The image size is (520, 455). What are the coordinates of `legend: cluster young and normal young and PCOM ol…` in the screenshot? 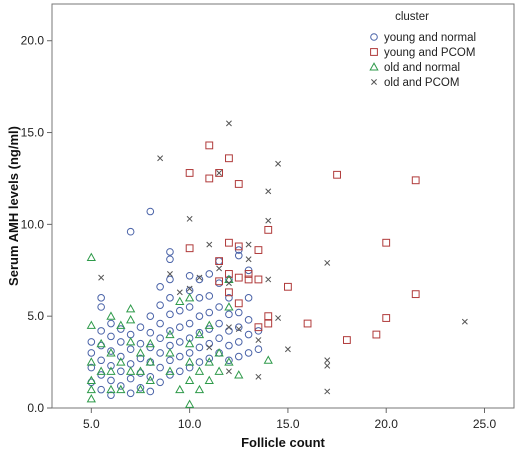 It's located at (422, 50).